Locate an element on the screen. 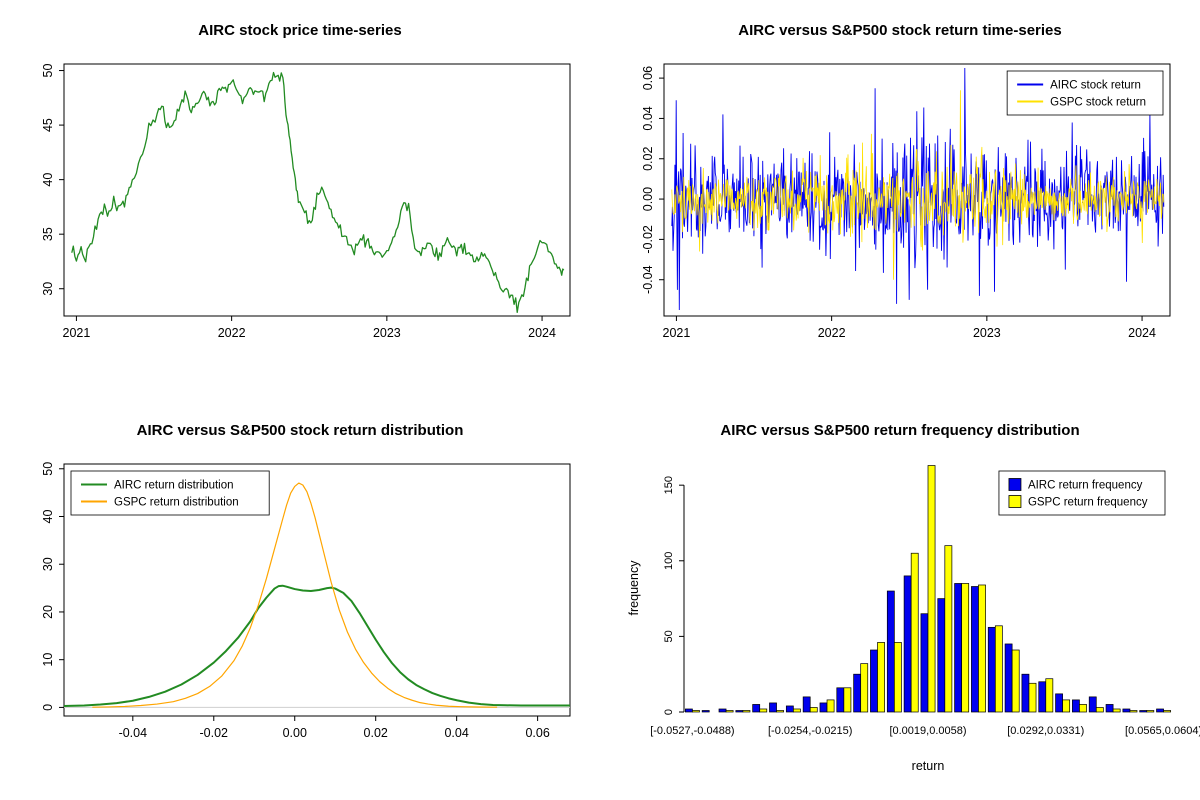 The width and height of the screenshot is (1200, 800). svg-text: [0.0019,0.0058) is located at coordinates (927, 731).